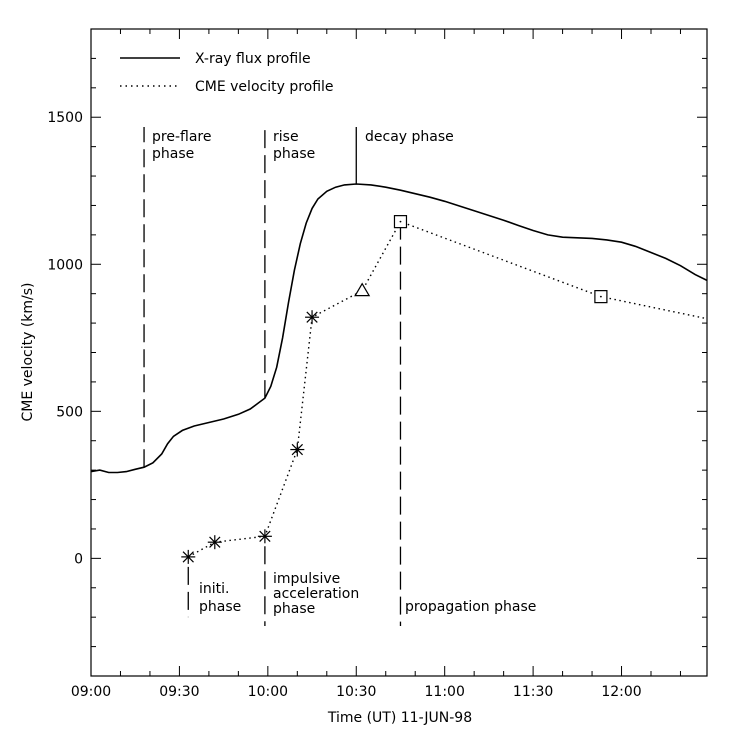  Describe the element at coordinates (65, 118) in the screenshot. I see `y-tick-label: 1500` at that location.